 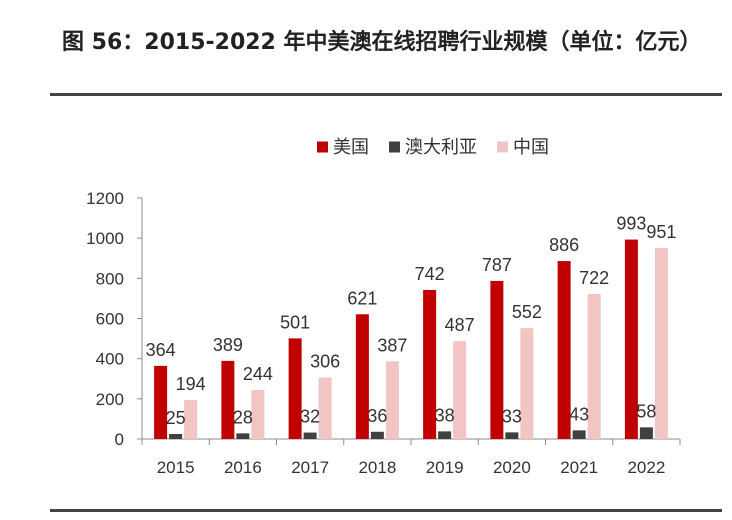 I want to click on y-tick-label: 800, so click(x=110, y=278).